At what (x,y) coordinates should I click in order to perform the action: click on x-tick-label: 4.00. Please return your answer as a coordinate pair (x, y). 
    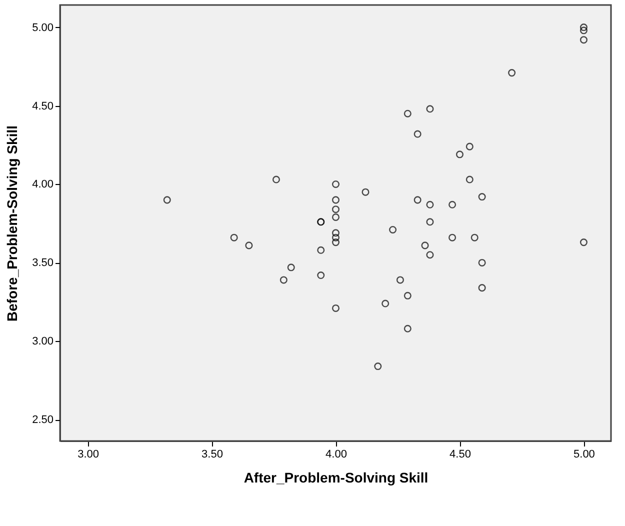
    Looking at the image, I should click on (336, 454).